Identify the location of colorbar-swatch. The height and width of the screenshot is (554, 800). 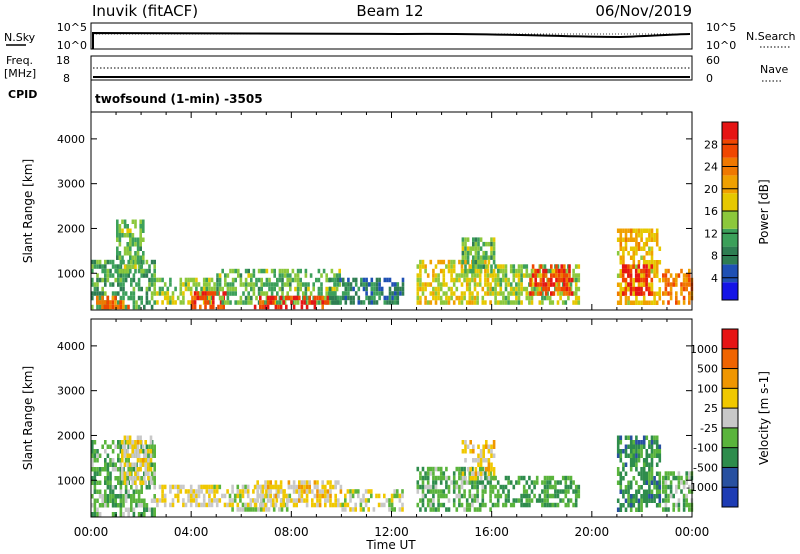
(730, 437).